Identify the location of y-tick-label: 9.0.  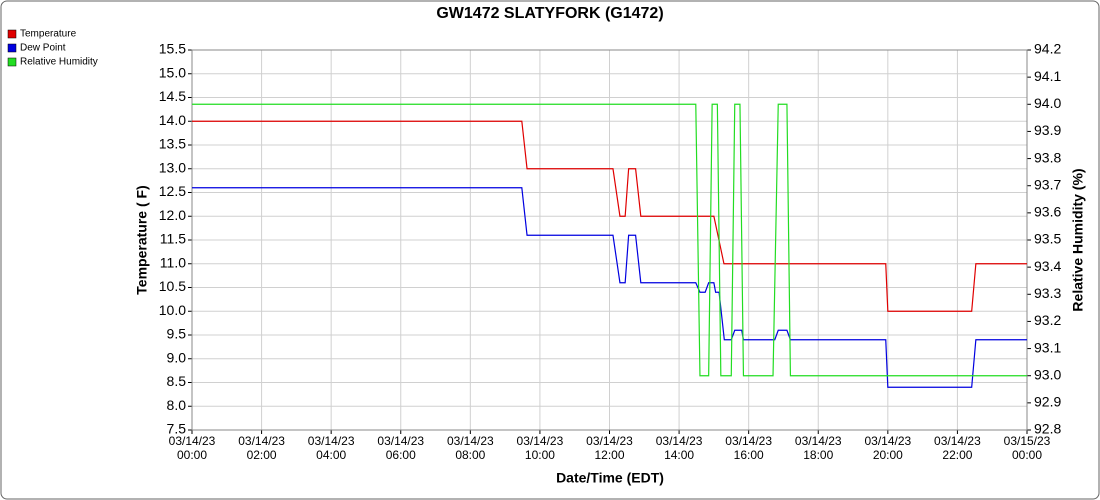
(177, 357).